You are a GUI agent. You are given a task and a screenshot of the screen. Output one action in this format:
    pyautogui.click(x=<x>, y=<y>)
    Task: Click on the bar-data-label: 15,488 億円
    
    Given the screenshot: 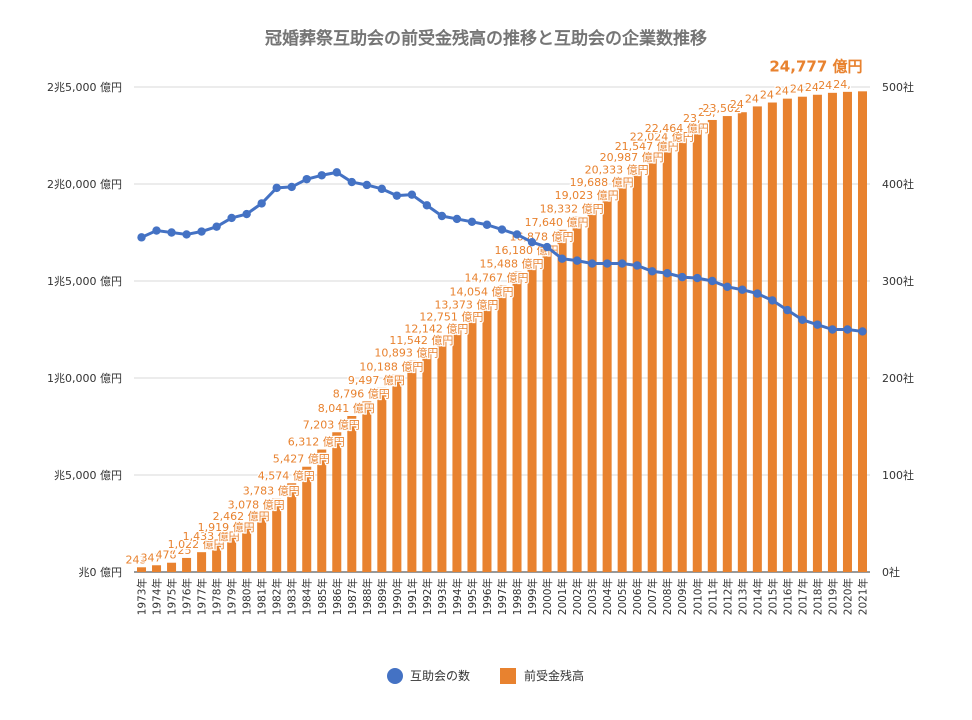 What is the action you would take?
    pyautogui.click(x=512, y=264)
    